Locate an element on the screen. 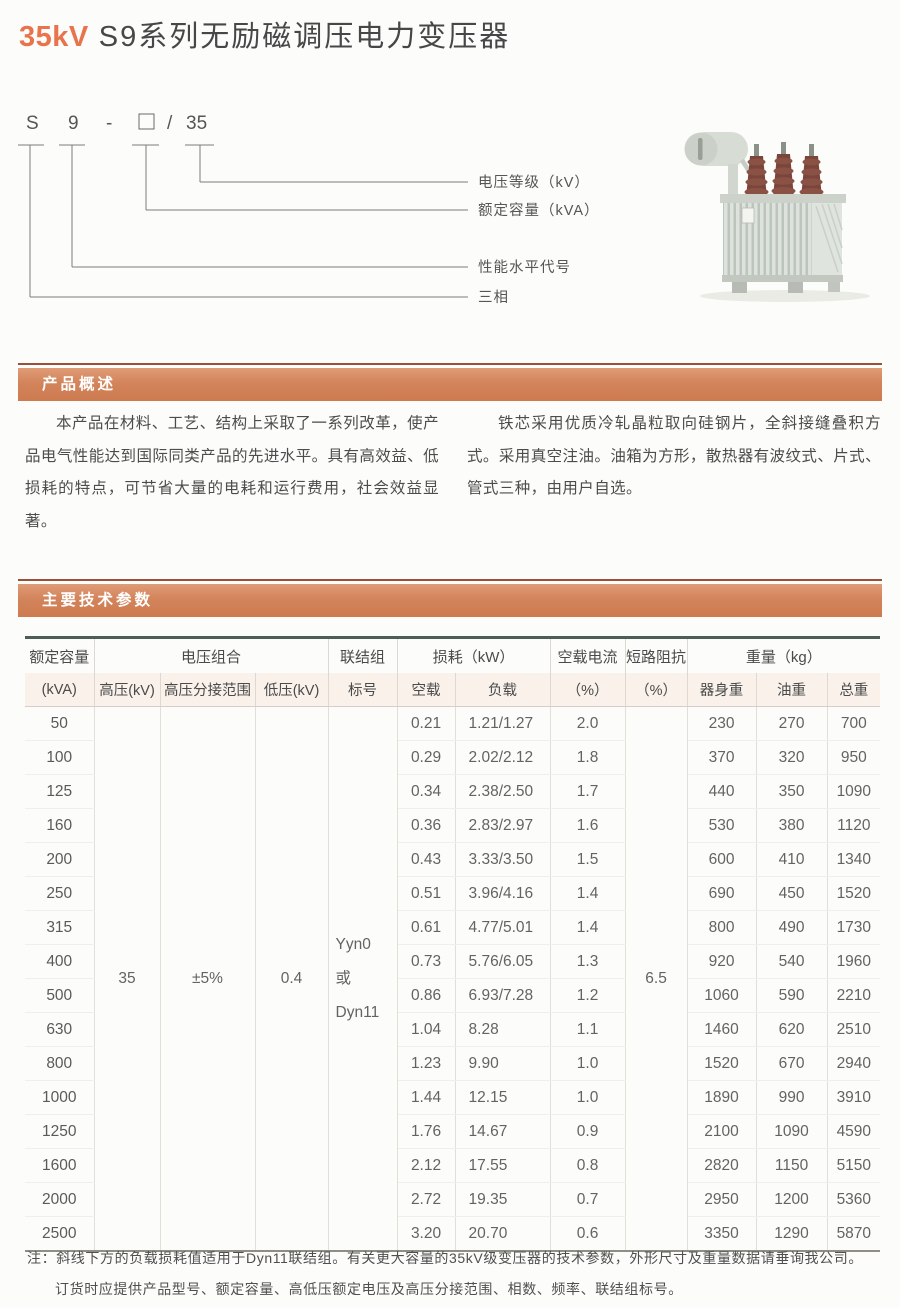 The height and width of the screenshot is (1308, 900). cell-tap-range: ±5% is located at coordinates (208, 979).